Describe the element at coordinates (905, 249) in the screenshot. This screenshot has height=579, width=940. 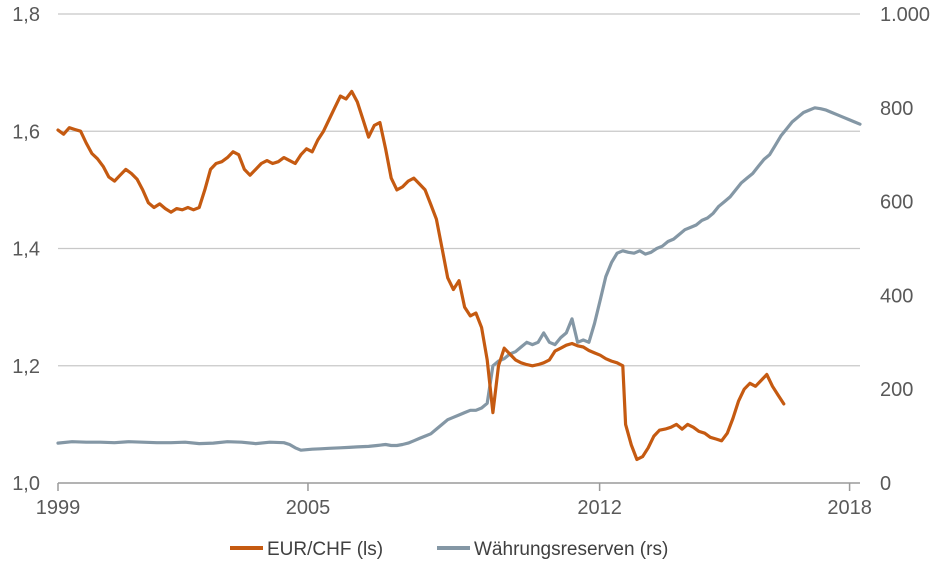
I see `y-axis-right: 0 200 400 600 800 1.000` at that location.